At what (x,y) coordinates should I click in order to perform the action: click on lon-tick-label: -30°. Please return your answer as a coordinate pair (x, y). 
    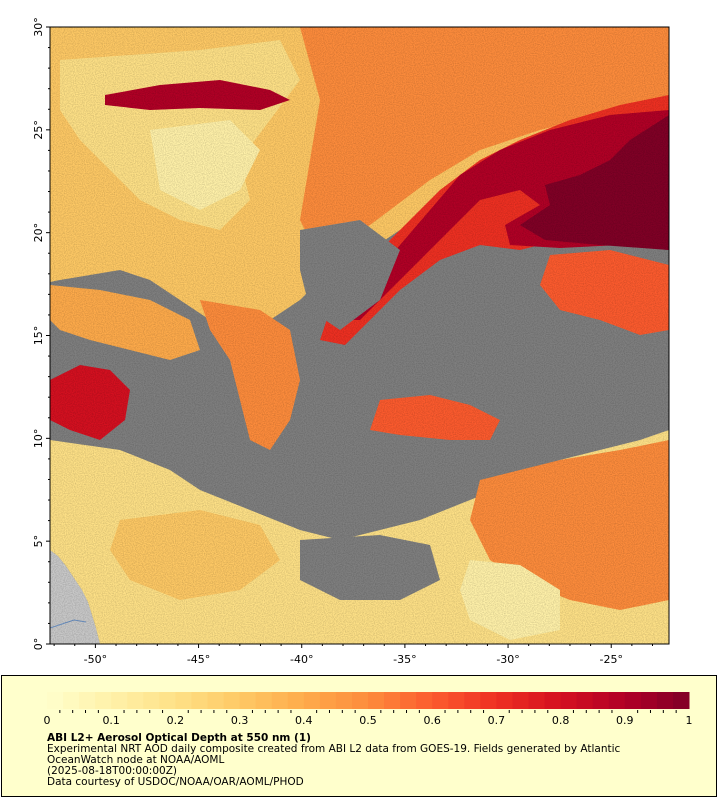
    Looking at the image, I should click on (507, 659).